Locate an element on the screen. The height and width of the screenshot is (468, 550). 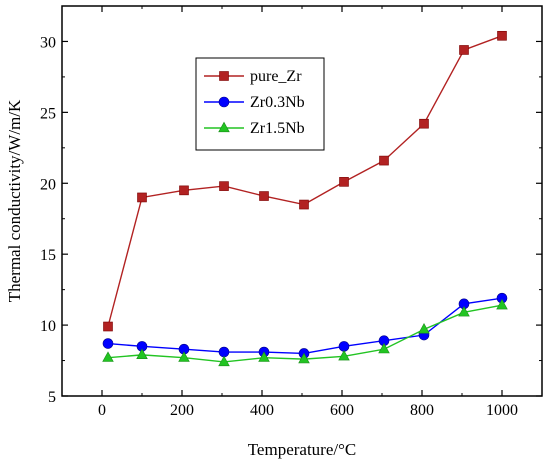
x-tick-label: 400 is located at coordinates (262, 410).